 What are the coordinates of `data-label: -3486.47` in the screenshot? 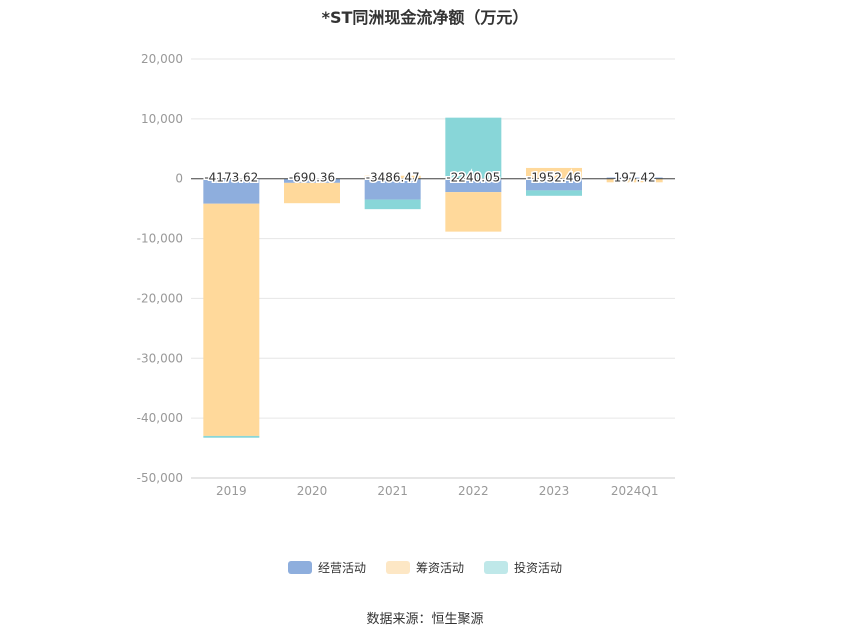 It's located at (393, 178).